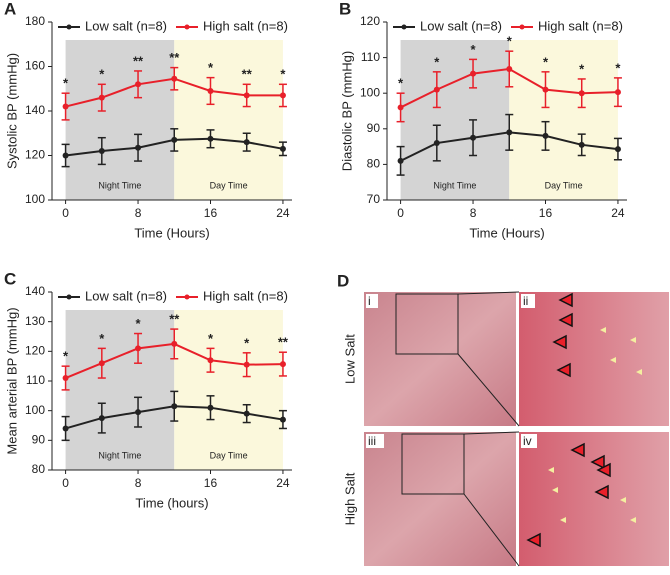  Describe the element at coordinates (10, 9) in the screenshot. I see `panel-letter: A` at that location.